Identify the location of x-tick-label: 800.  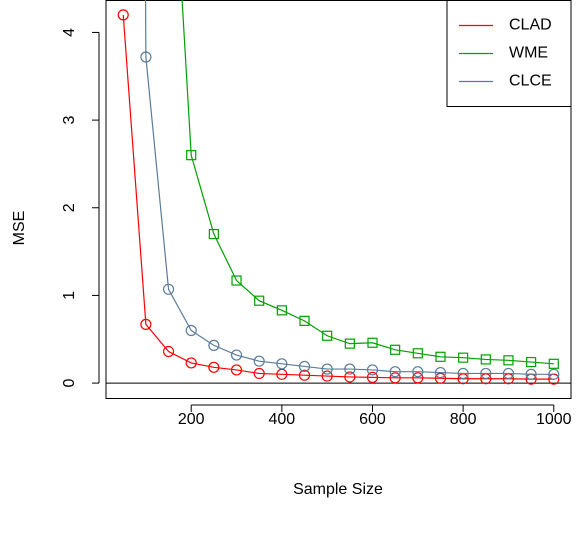
(463, 419).